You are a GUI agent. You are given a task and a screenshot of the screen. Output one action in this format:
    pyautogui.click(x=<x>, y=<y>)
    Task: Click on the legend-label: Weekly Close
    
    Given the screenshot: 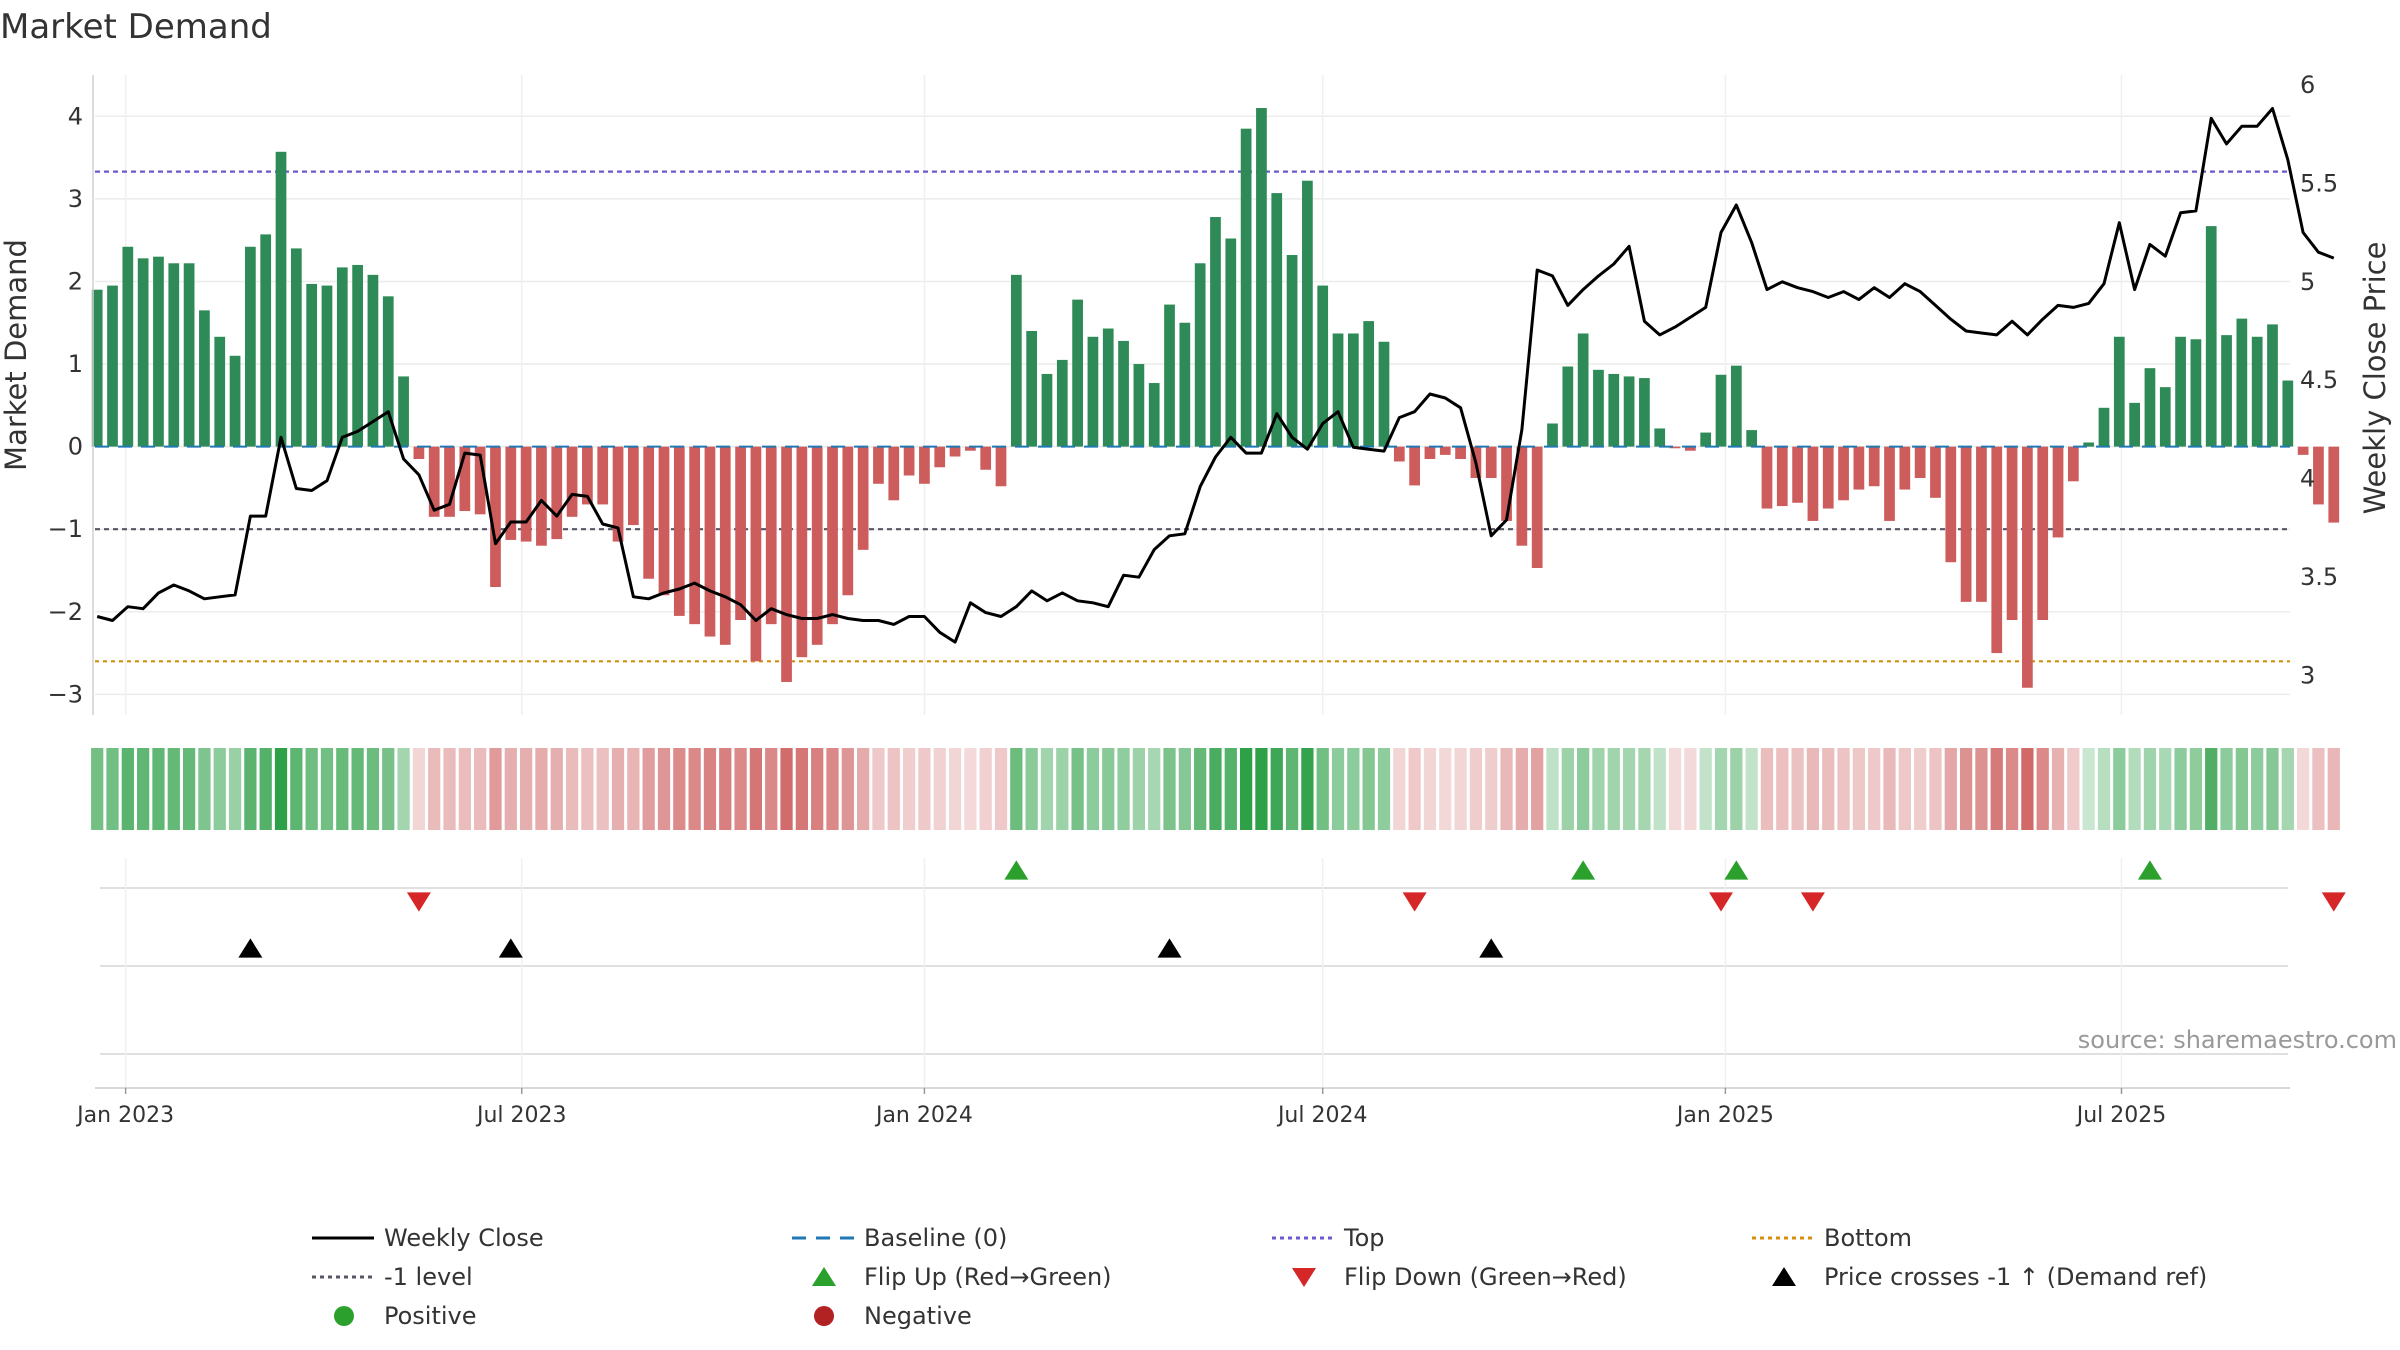 What is the action you would take?
    pyautogui.click(x=464, y=1238)
    